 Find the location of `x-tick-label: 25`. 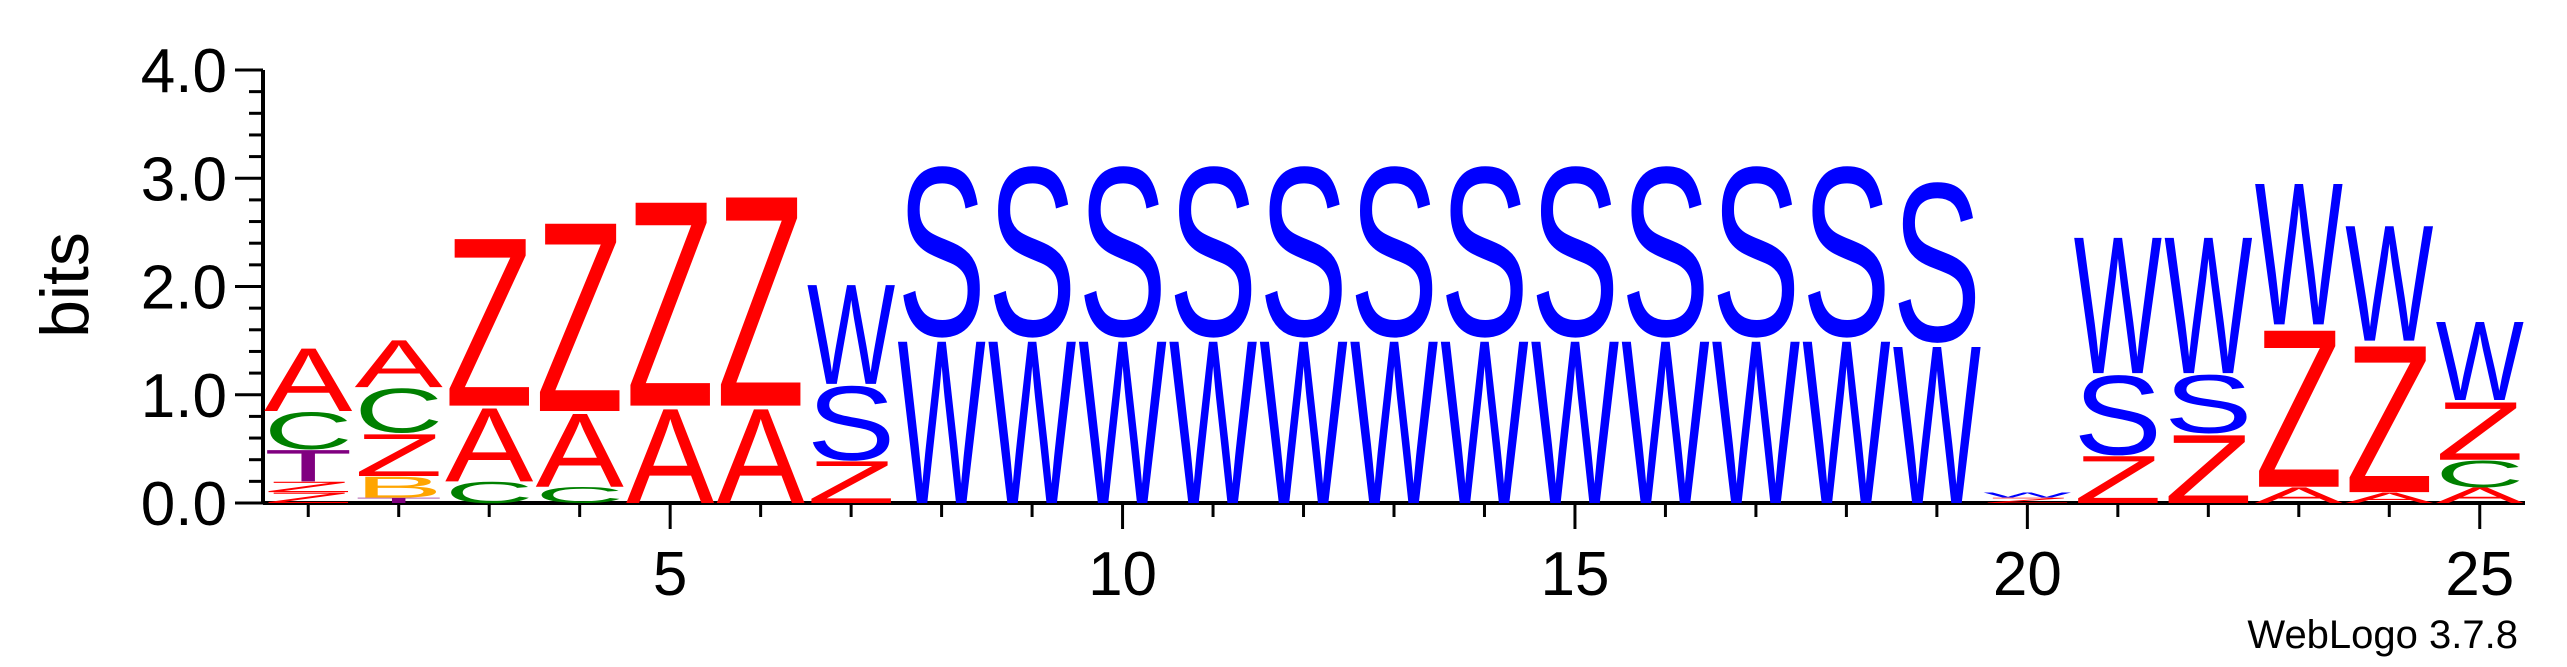

x-tick-label: 25 is located at coordinates (2479, 574).